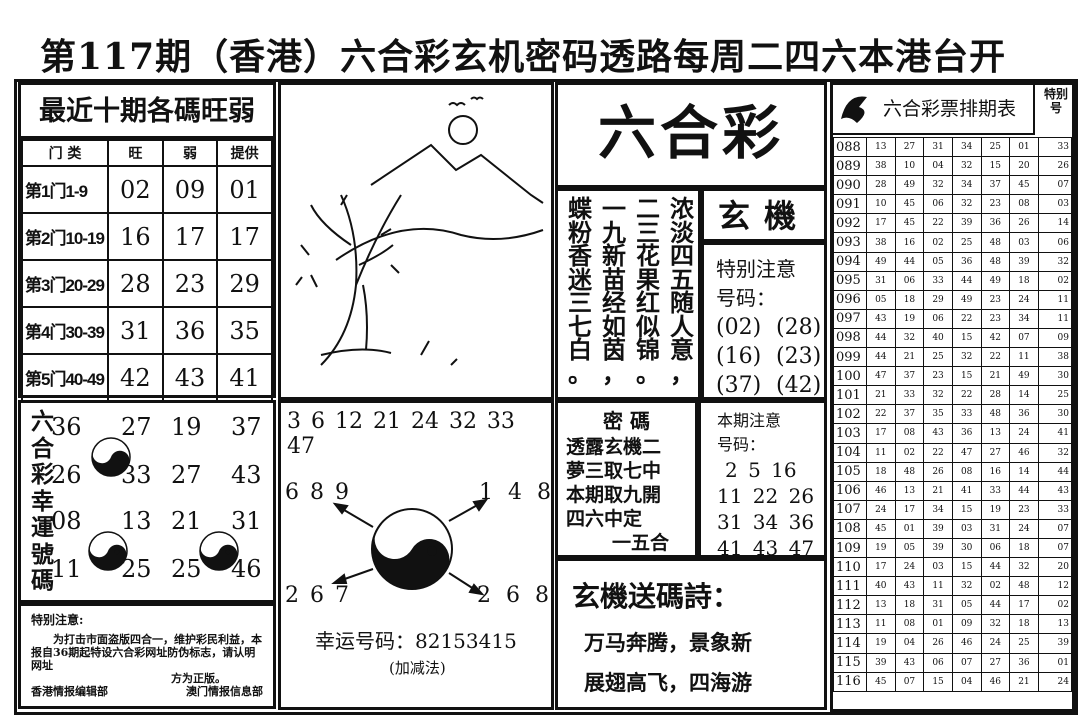 The width and height of the screenshot is (1080, 721). What do you see at coordinates (1024, 662) in the screenshot?
I see `number-cell: 36` at bounding box center [1024, 662].